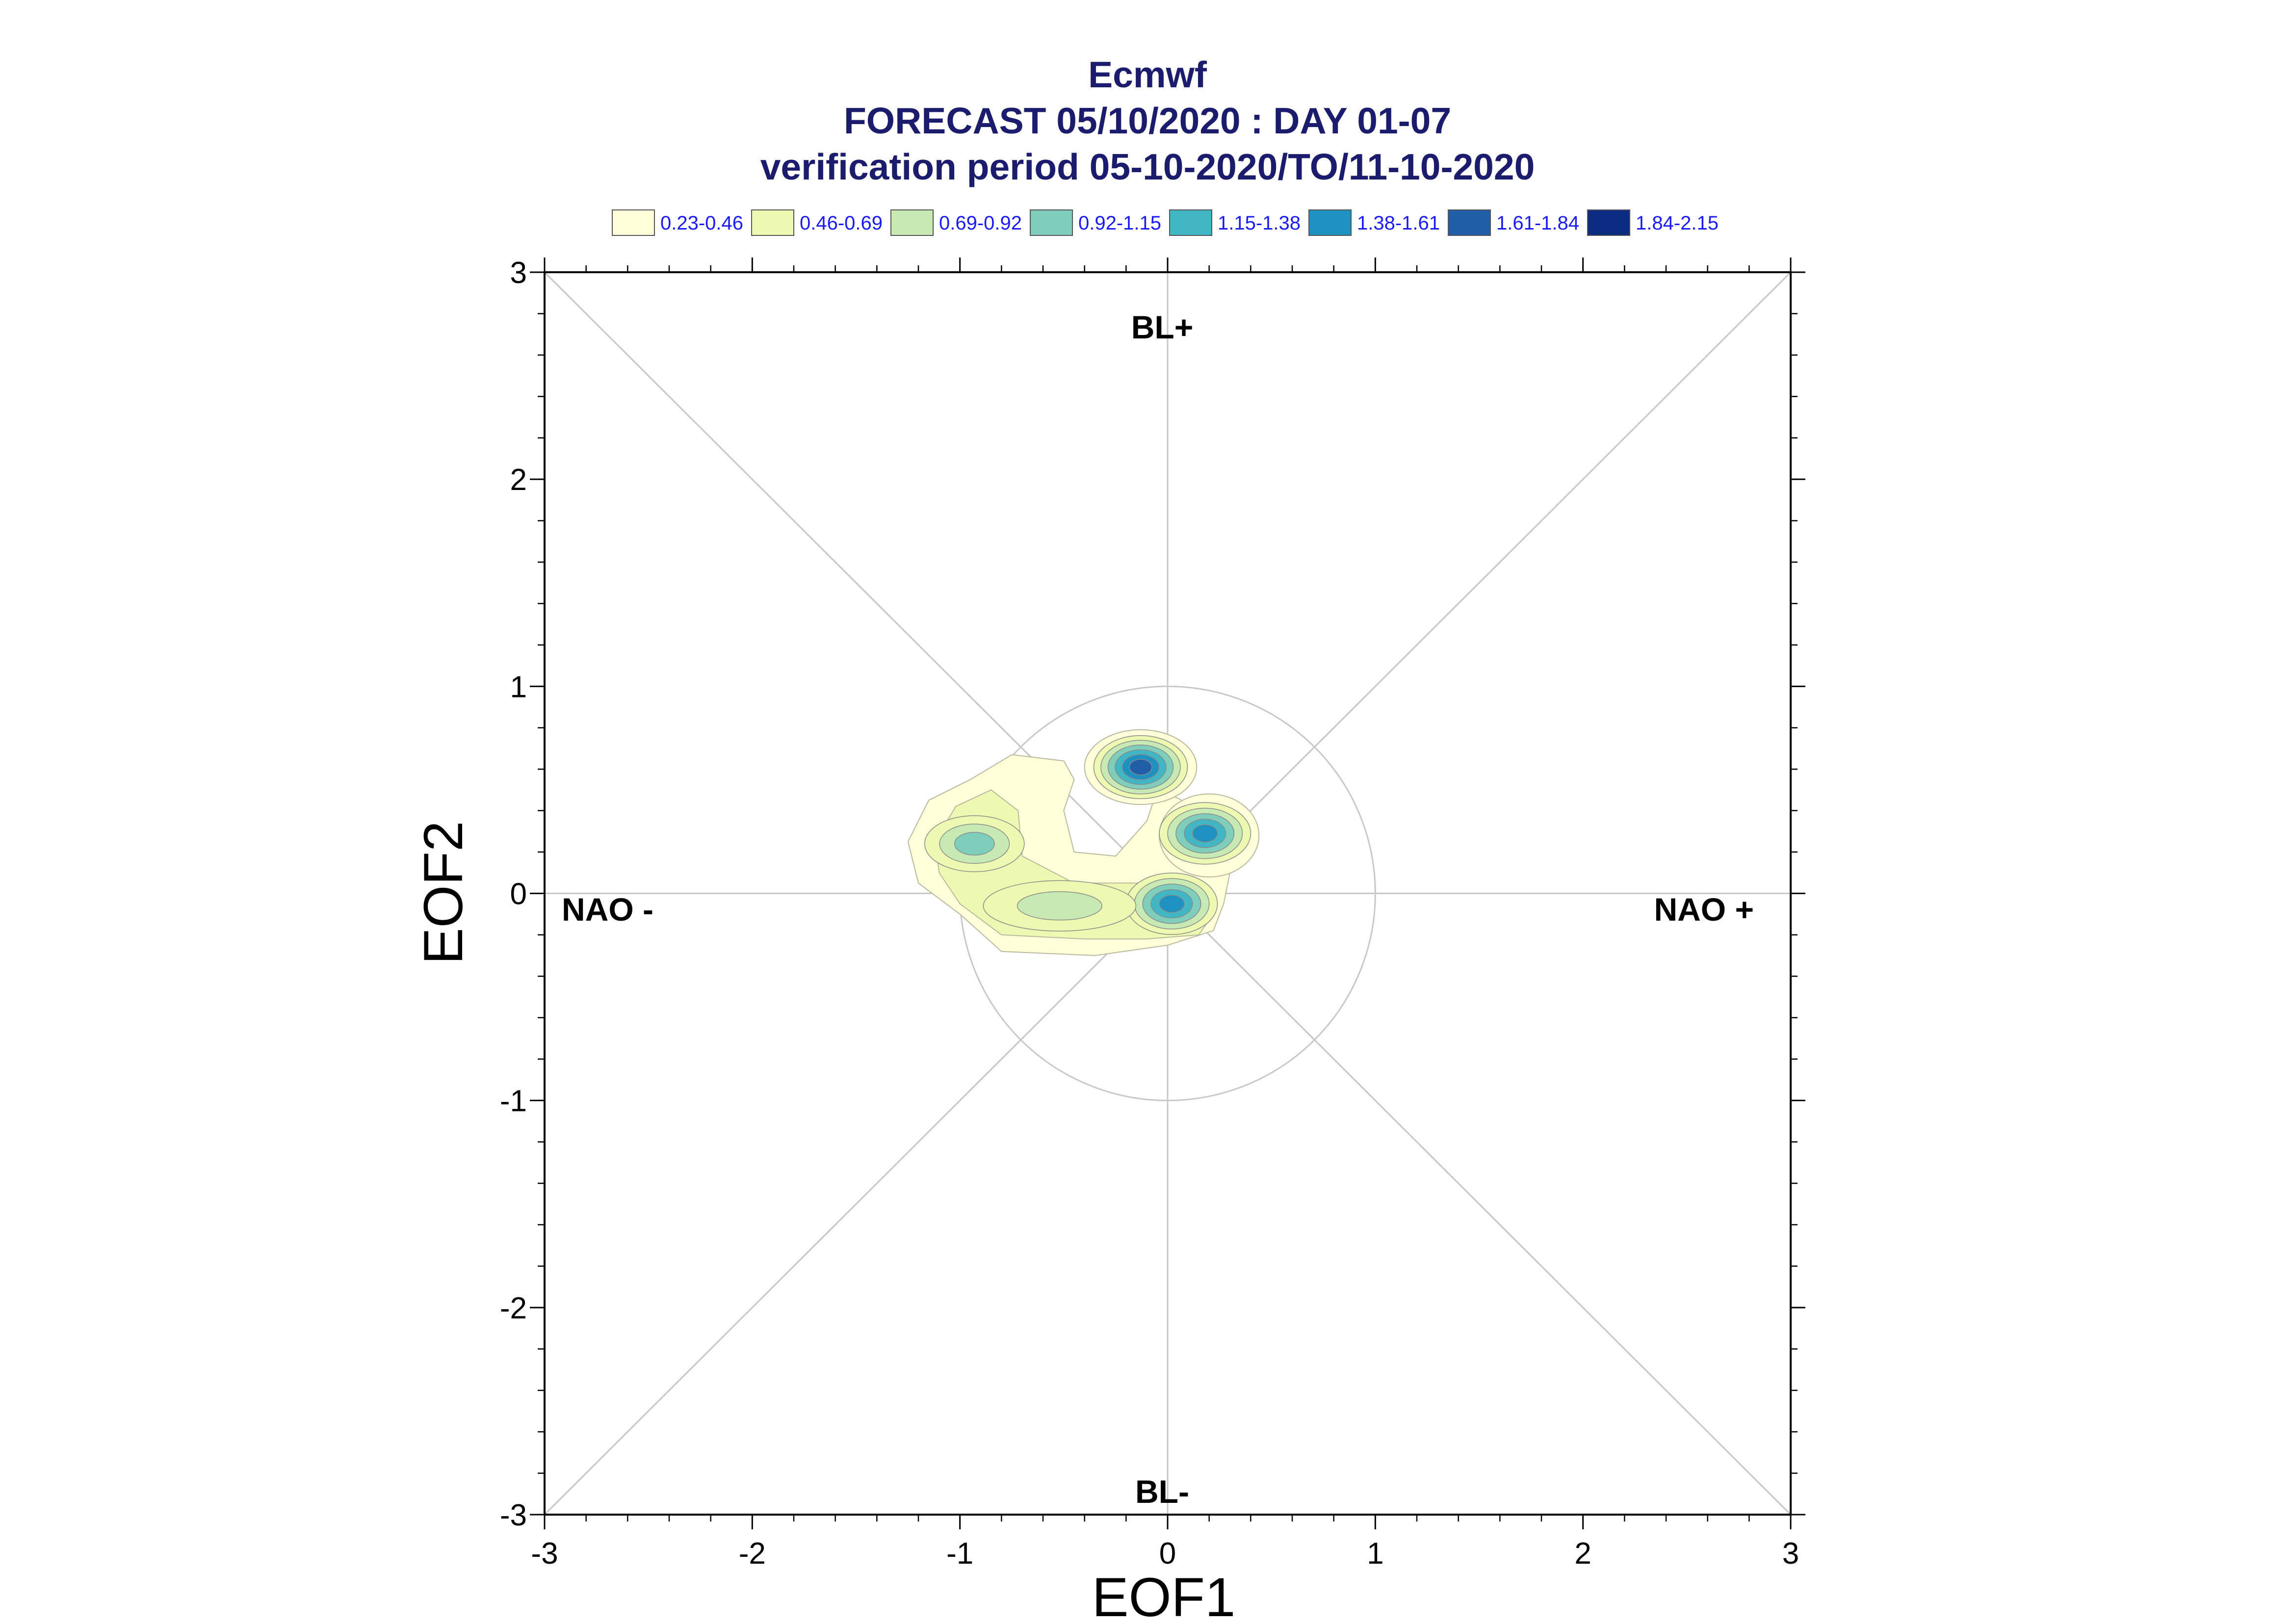 This screenshot has width=2295, height=1624. Describe the element at coordinates (1120, 223) in the screenshot. I see `legend-label: 0.92-1.15` at that location.